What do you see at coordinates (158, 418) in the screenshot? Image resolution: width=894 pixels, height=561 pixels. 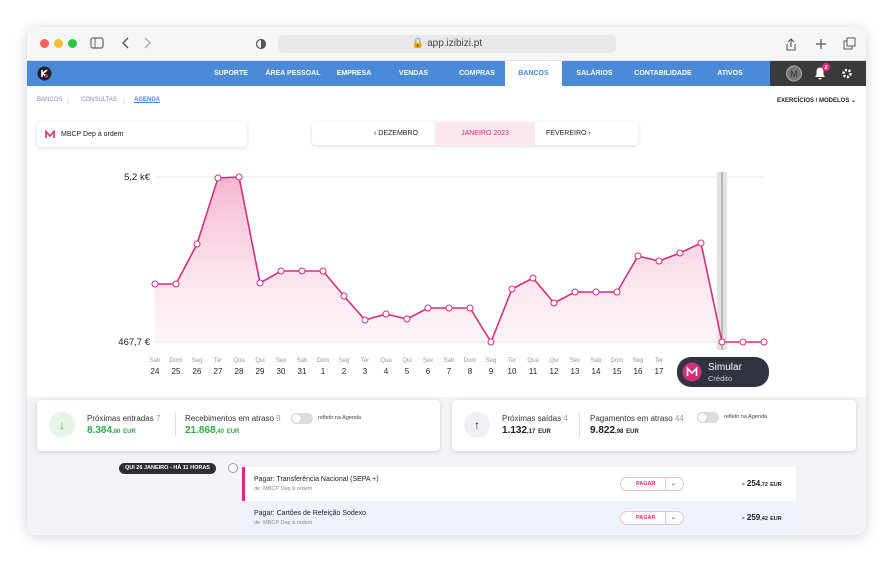 I see `text: 7` at bounding box center [158, 418].